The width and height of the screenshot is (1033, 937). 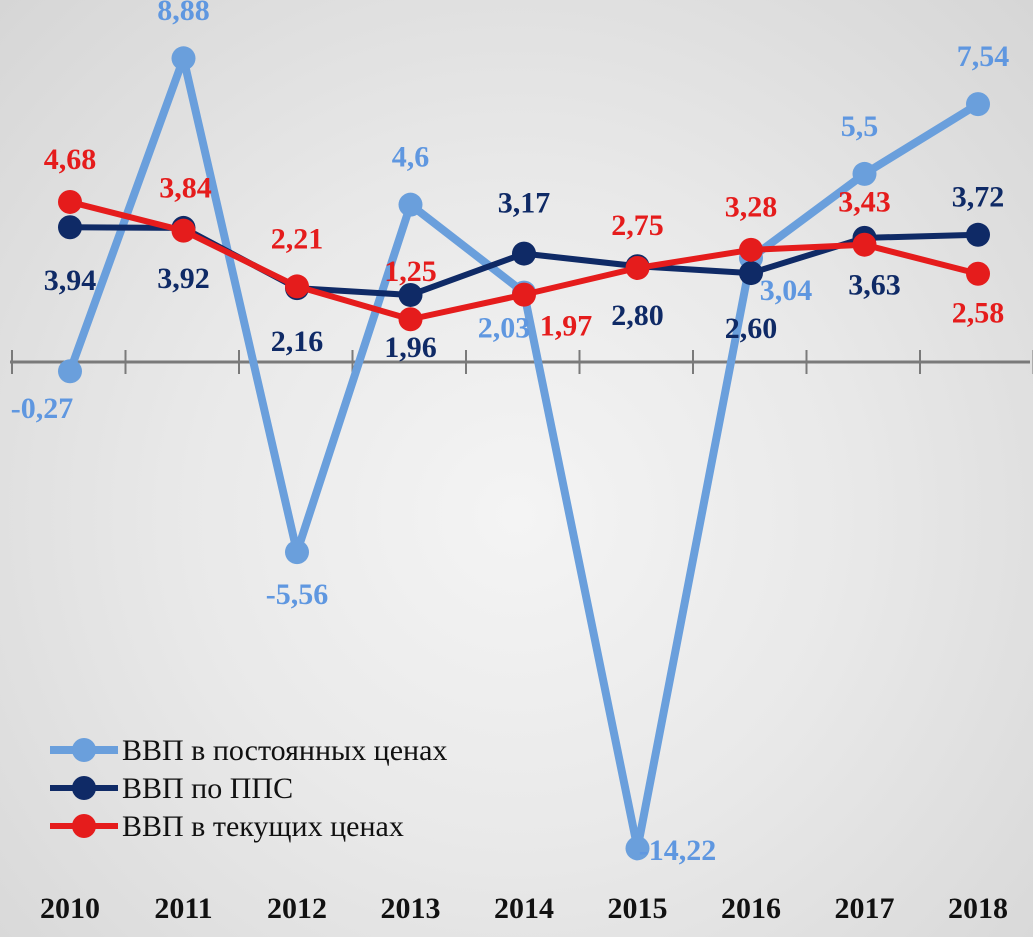 I want to click on x-tick-label: 2012, so click(x=297, y=908).